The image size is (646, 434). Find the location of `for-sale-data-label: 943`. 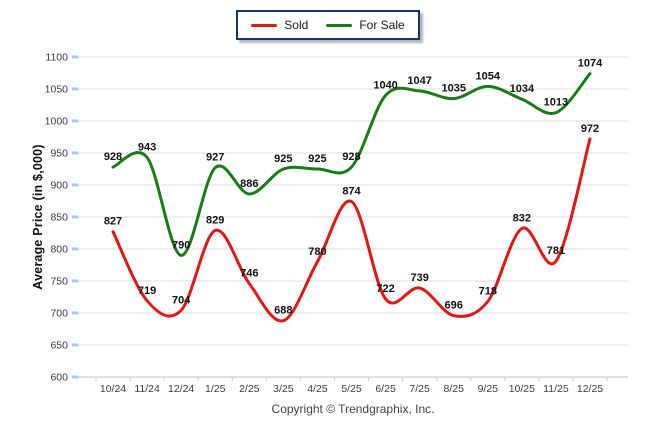

for-sale-data-label: 943 is located at coordinates (147, 147).